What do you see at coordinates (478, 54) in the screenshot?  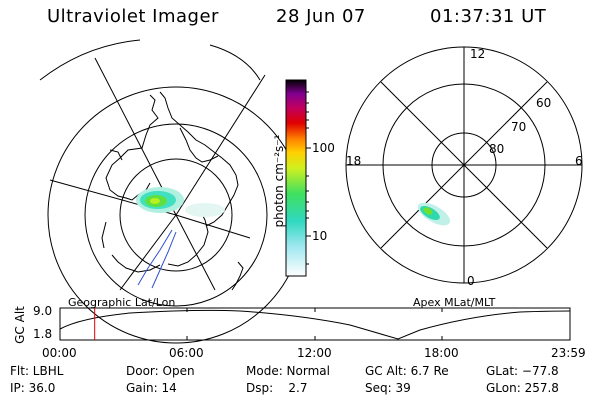 I see `mlt-label-12: 12` at bounding box center [478, 54].